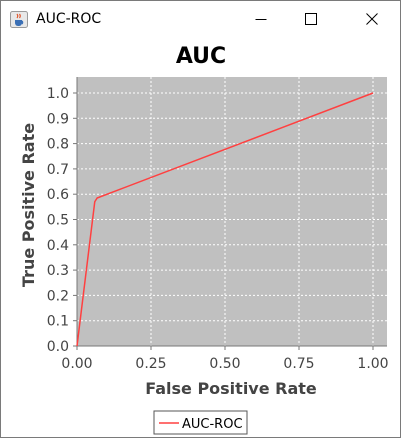 This screenshot has width=401, height=438. I want to click on y-axis-label: True Positive Rate, so click(28, 205).